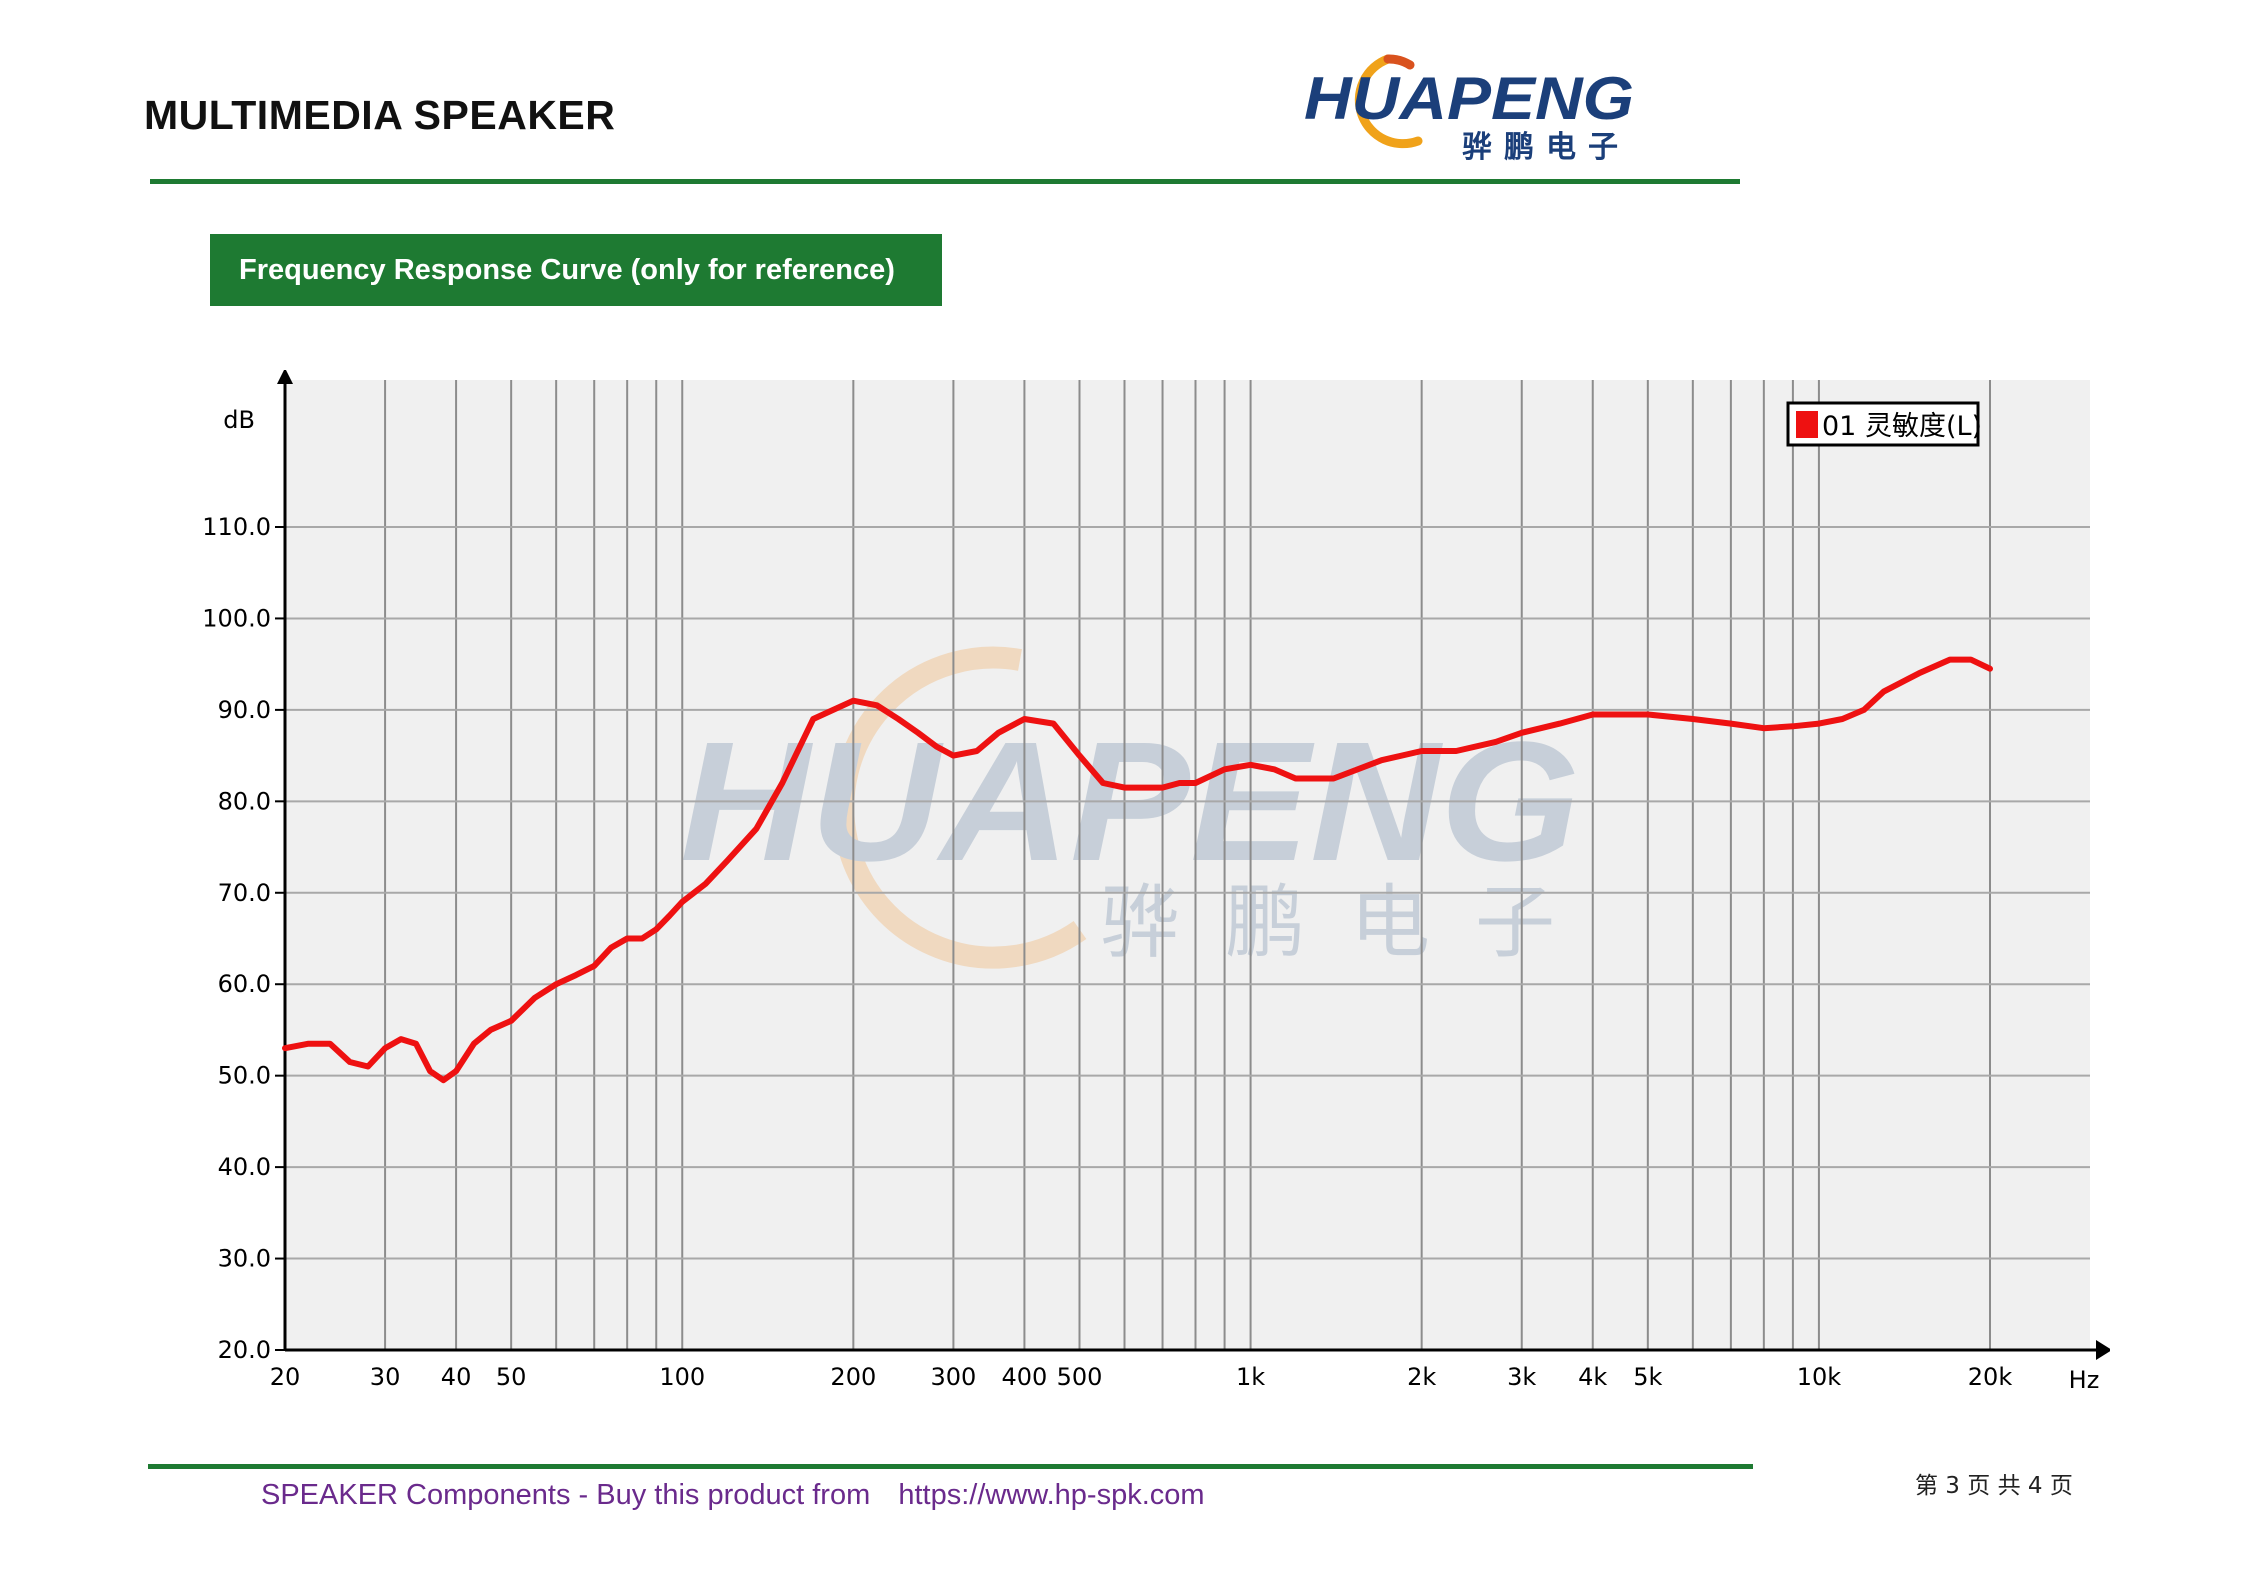 Image resolution: width=2245 pixels, height=1587 pixels. Describe the element at coordinates (385, 1377) in the screenshot. I see `x-tick-label: 30` at that location.